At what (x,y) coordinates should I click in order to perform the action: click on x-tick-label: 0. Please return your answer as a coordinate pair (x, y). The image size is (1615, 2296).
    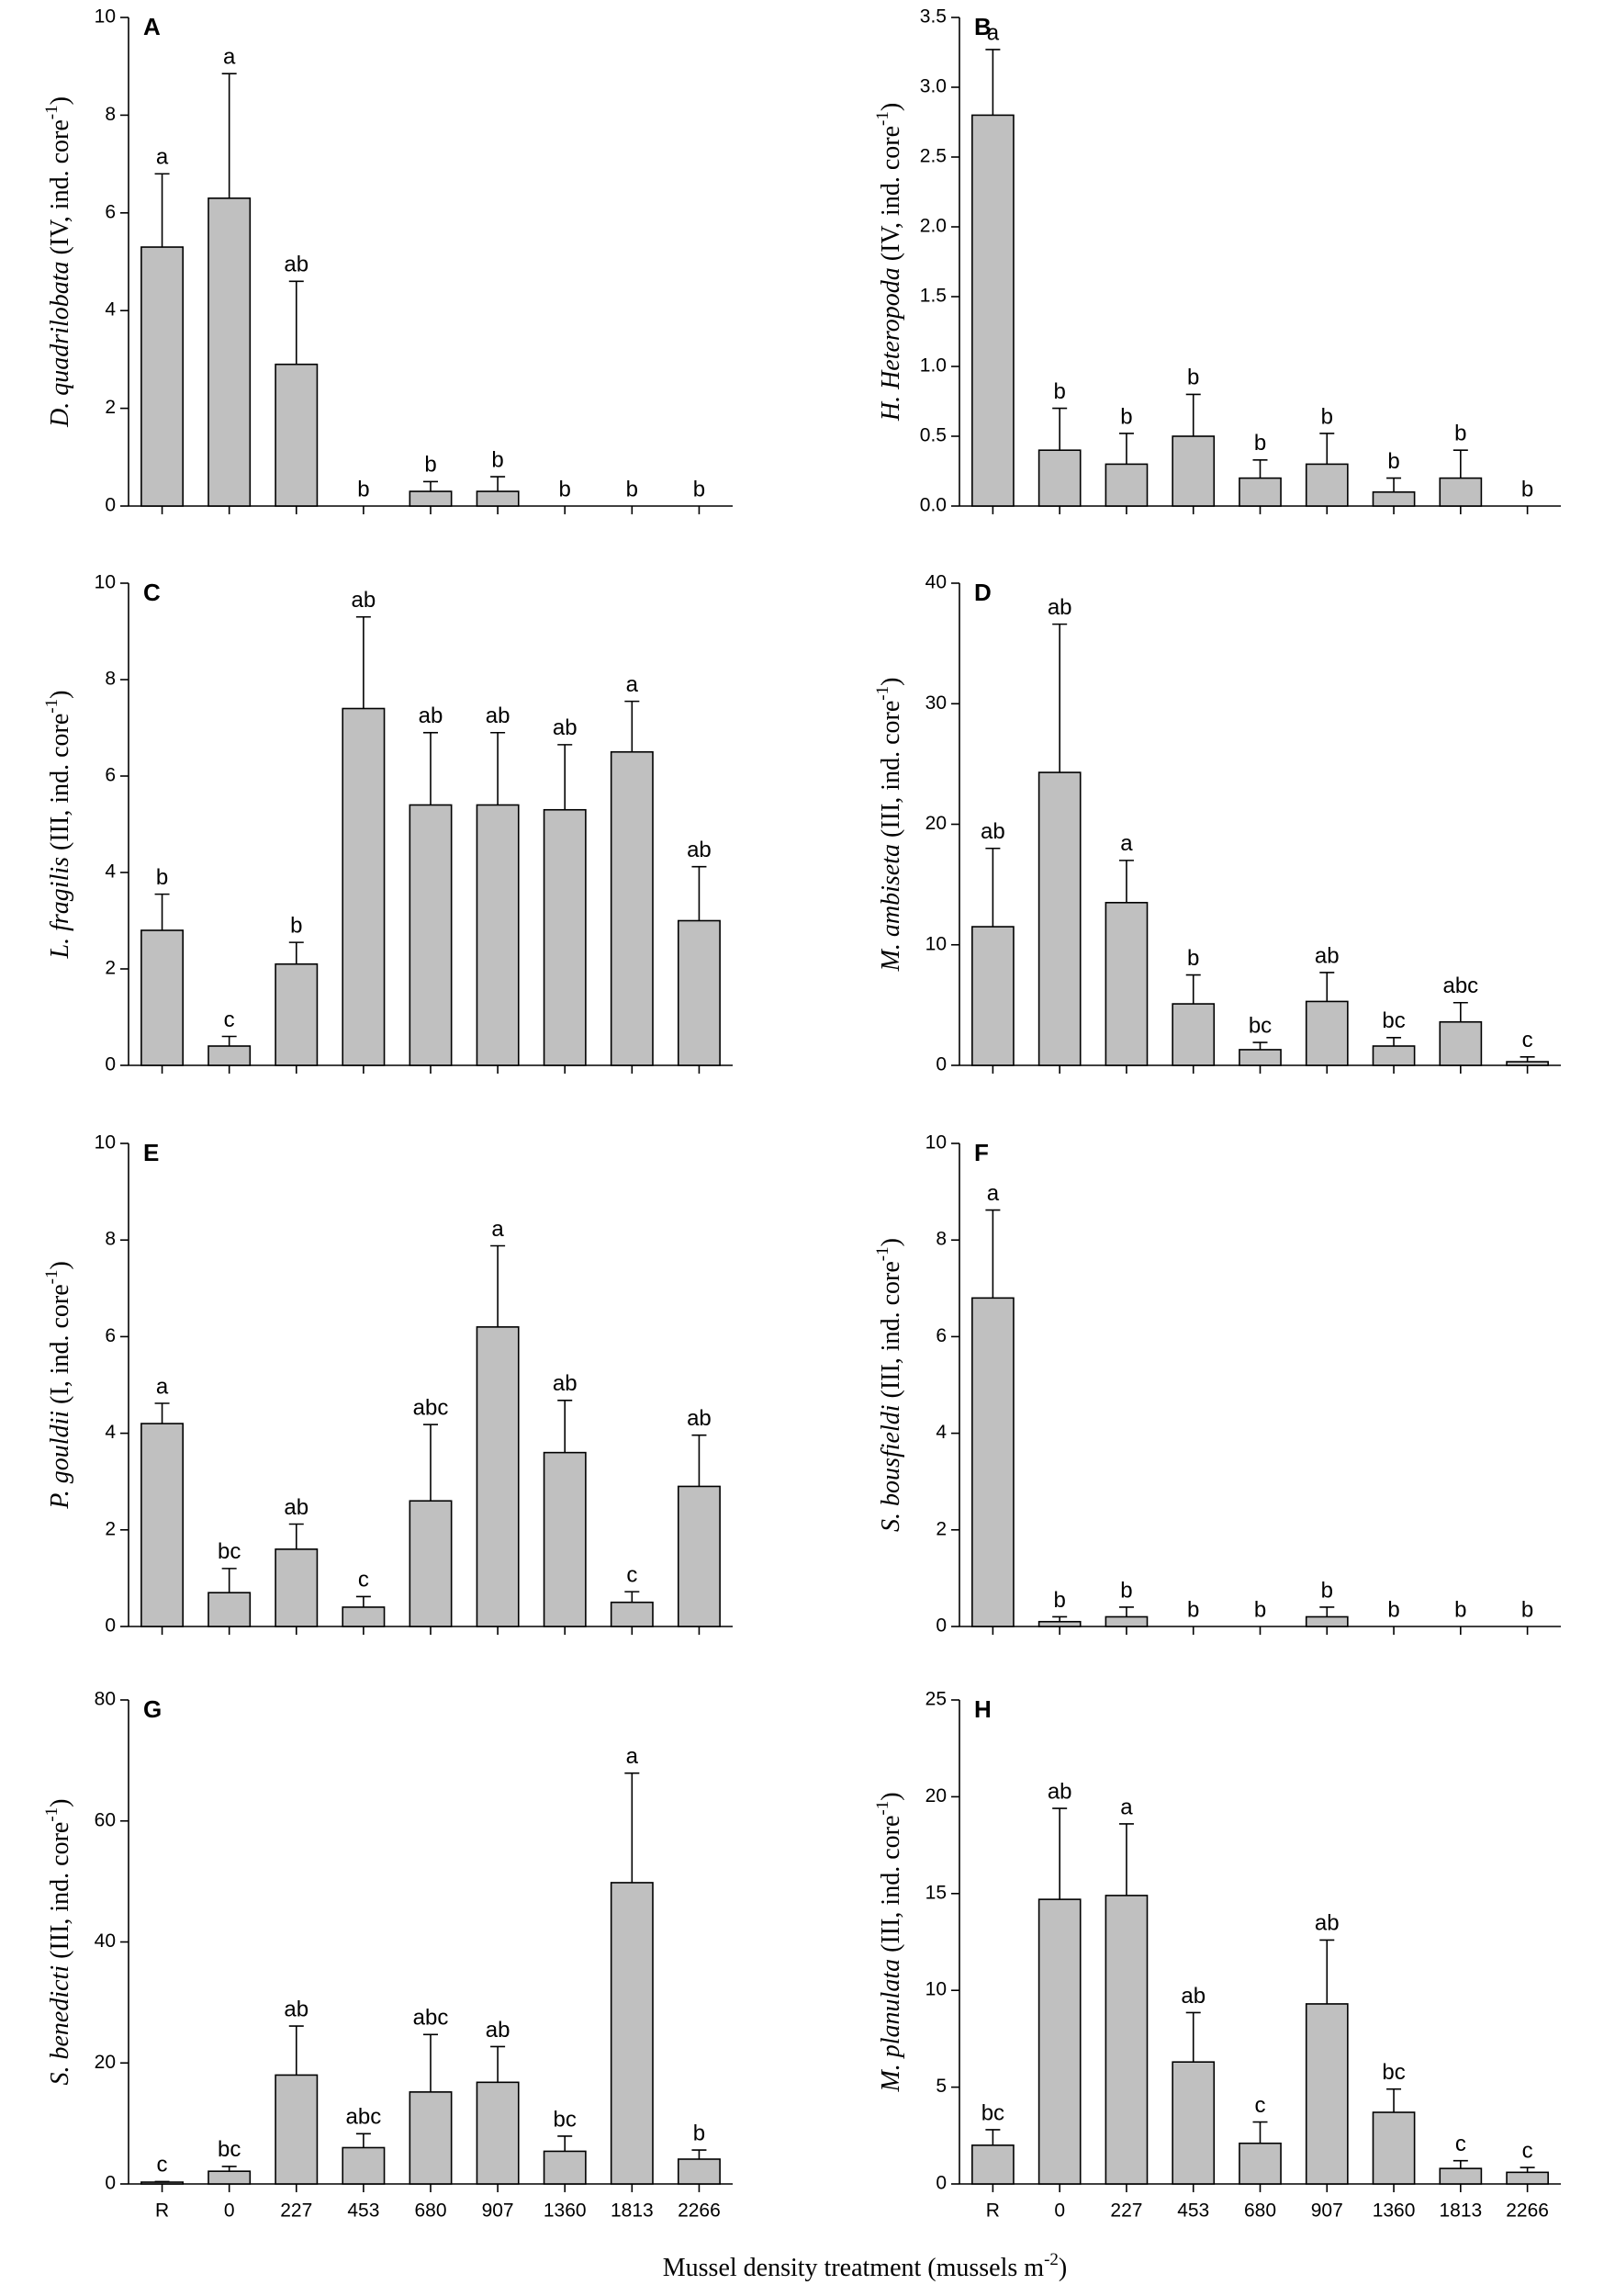
    Looking at the image, I should click on (229, 2211).